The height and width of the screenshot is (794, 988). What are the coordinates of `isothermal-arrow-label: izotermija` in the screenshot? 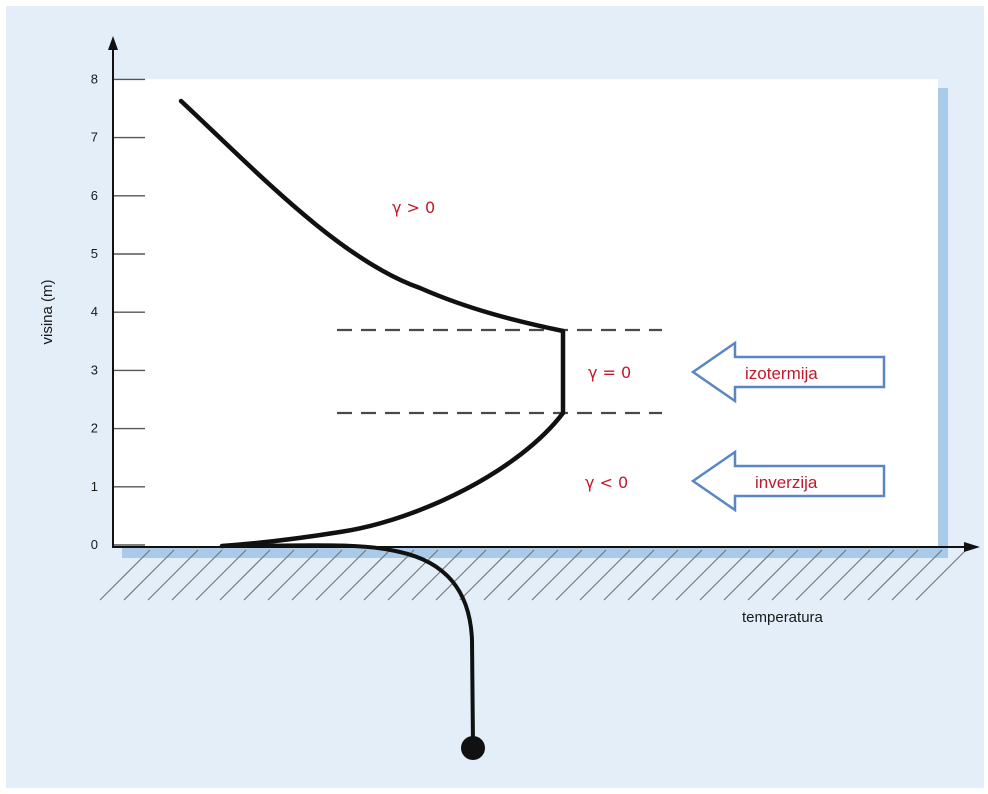 It's located at (781, 373).